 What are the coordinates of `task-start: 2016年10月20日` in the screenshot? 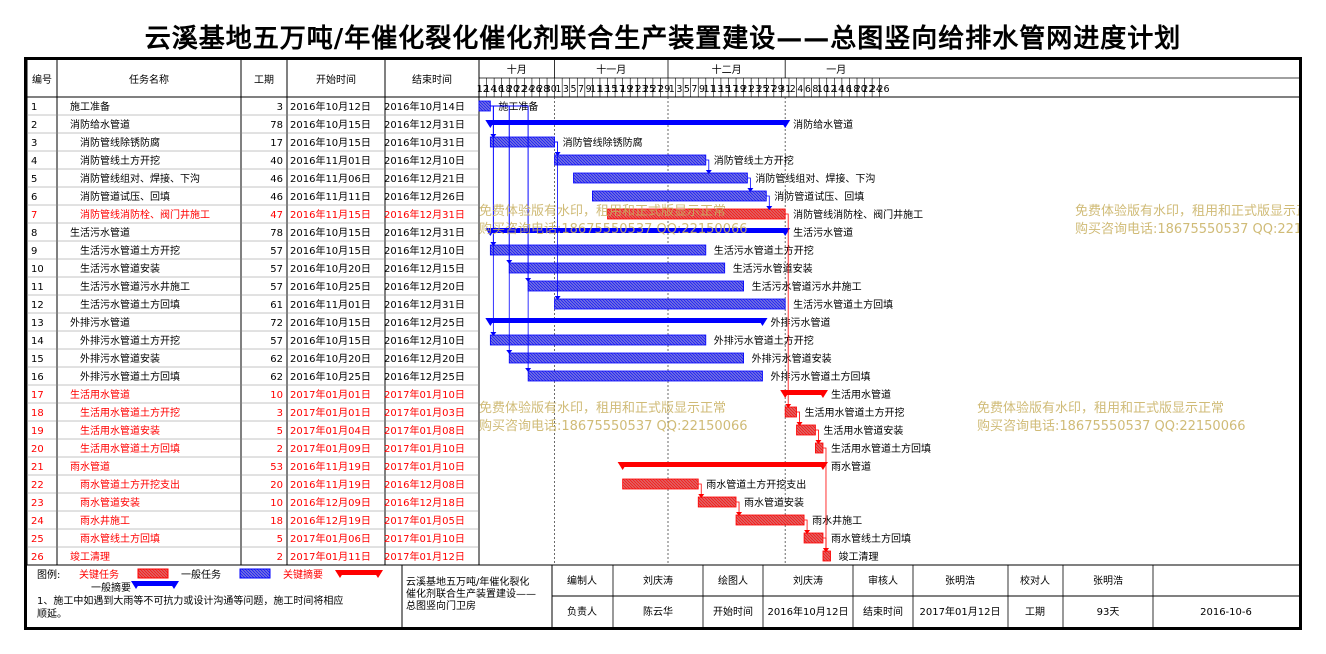 It's located at (330, 358).